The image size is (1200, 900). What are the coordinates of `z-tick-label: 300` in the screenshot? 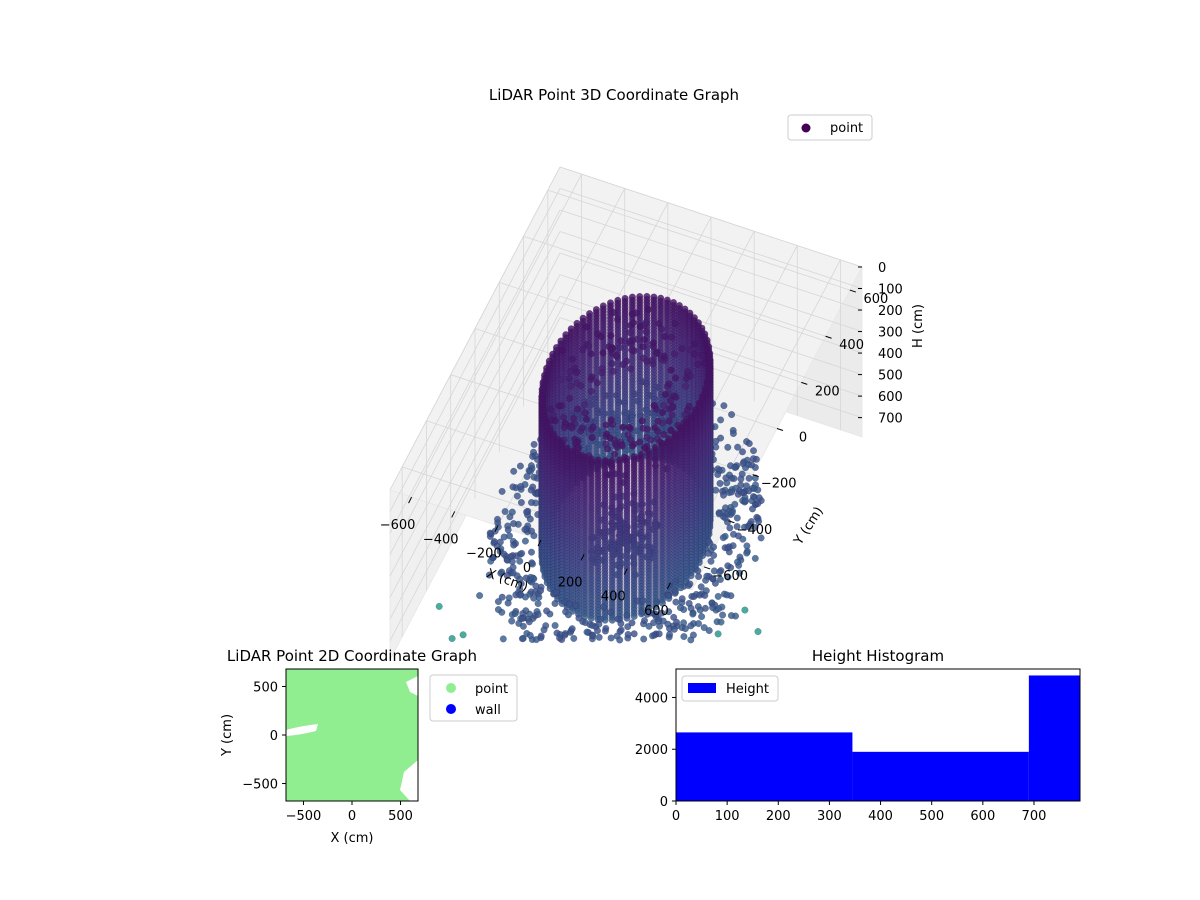 It's located at (890, 333).